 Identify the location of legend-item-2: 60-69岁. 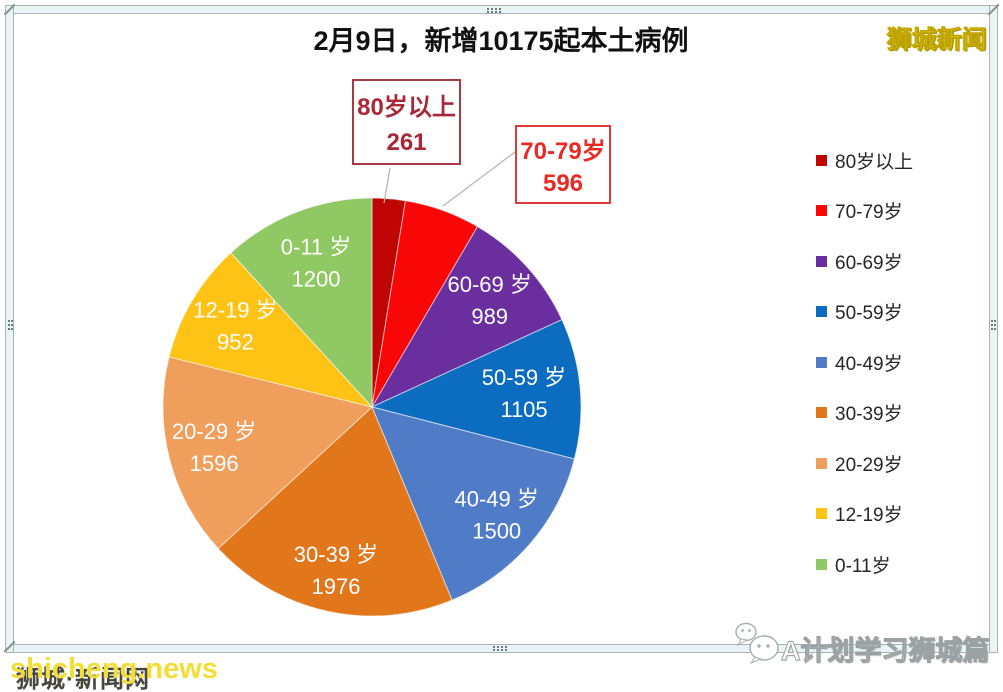
(901, 261).